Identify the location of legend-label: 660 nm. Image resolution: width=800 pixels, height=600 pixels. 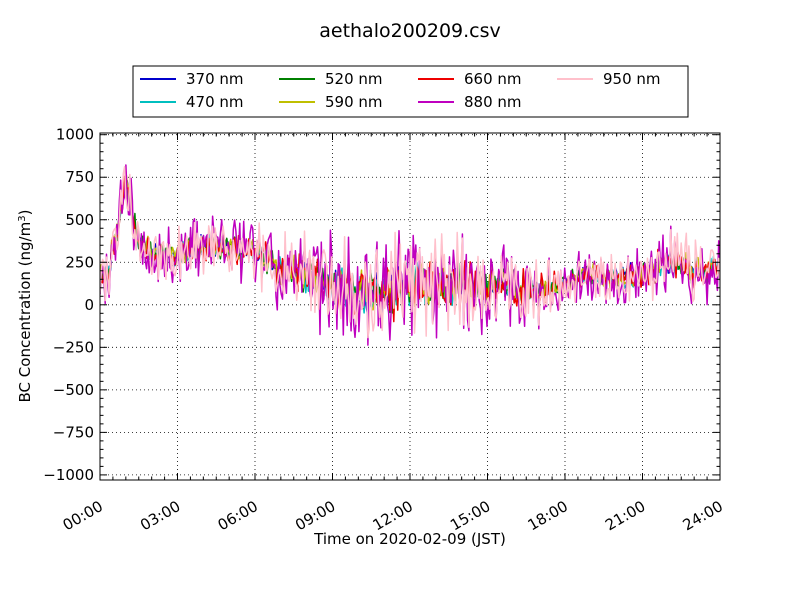
(493, 79).